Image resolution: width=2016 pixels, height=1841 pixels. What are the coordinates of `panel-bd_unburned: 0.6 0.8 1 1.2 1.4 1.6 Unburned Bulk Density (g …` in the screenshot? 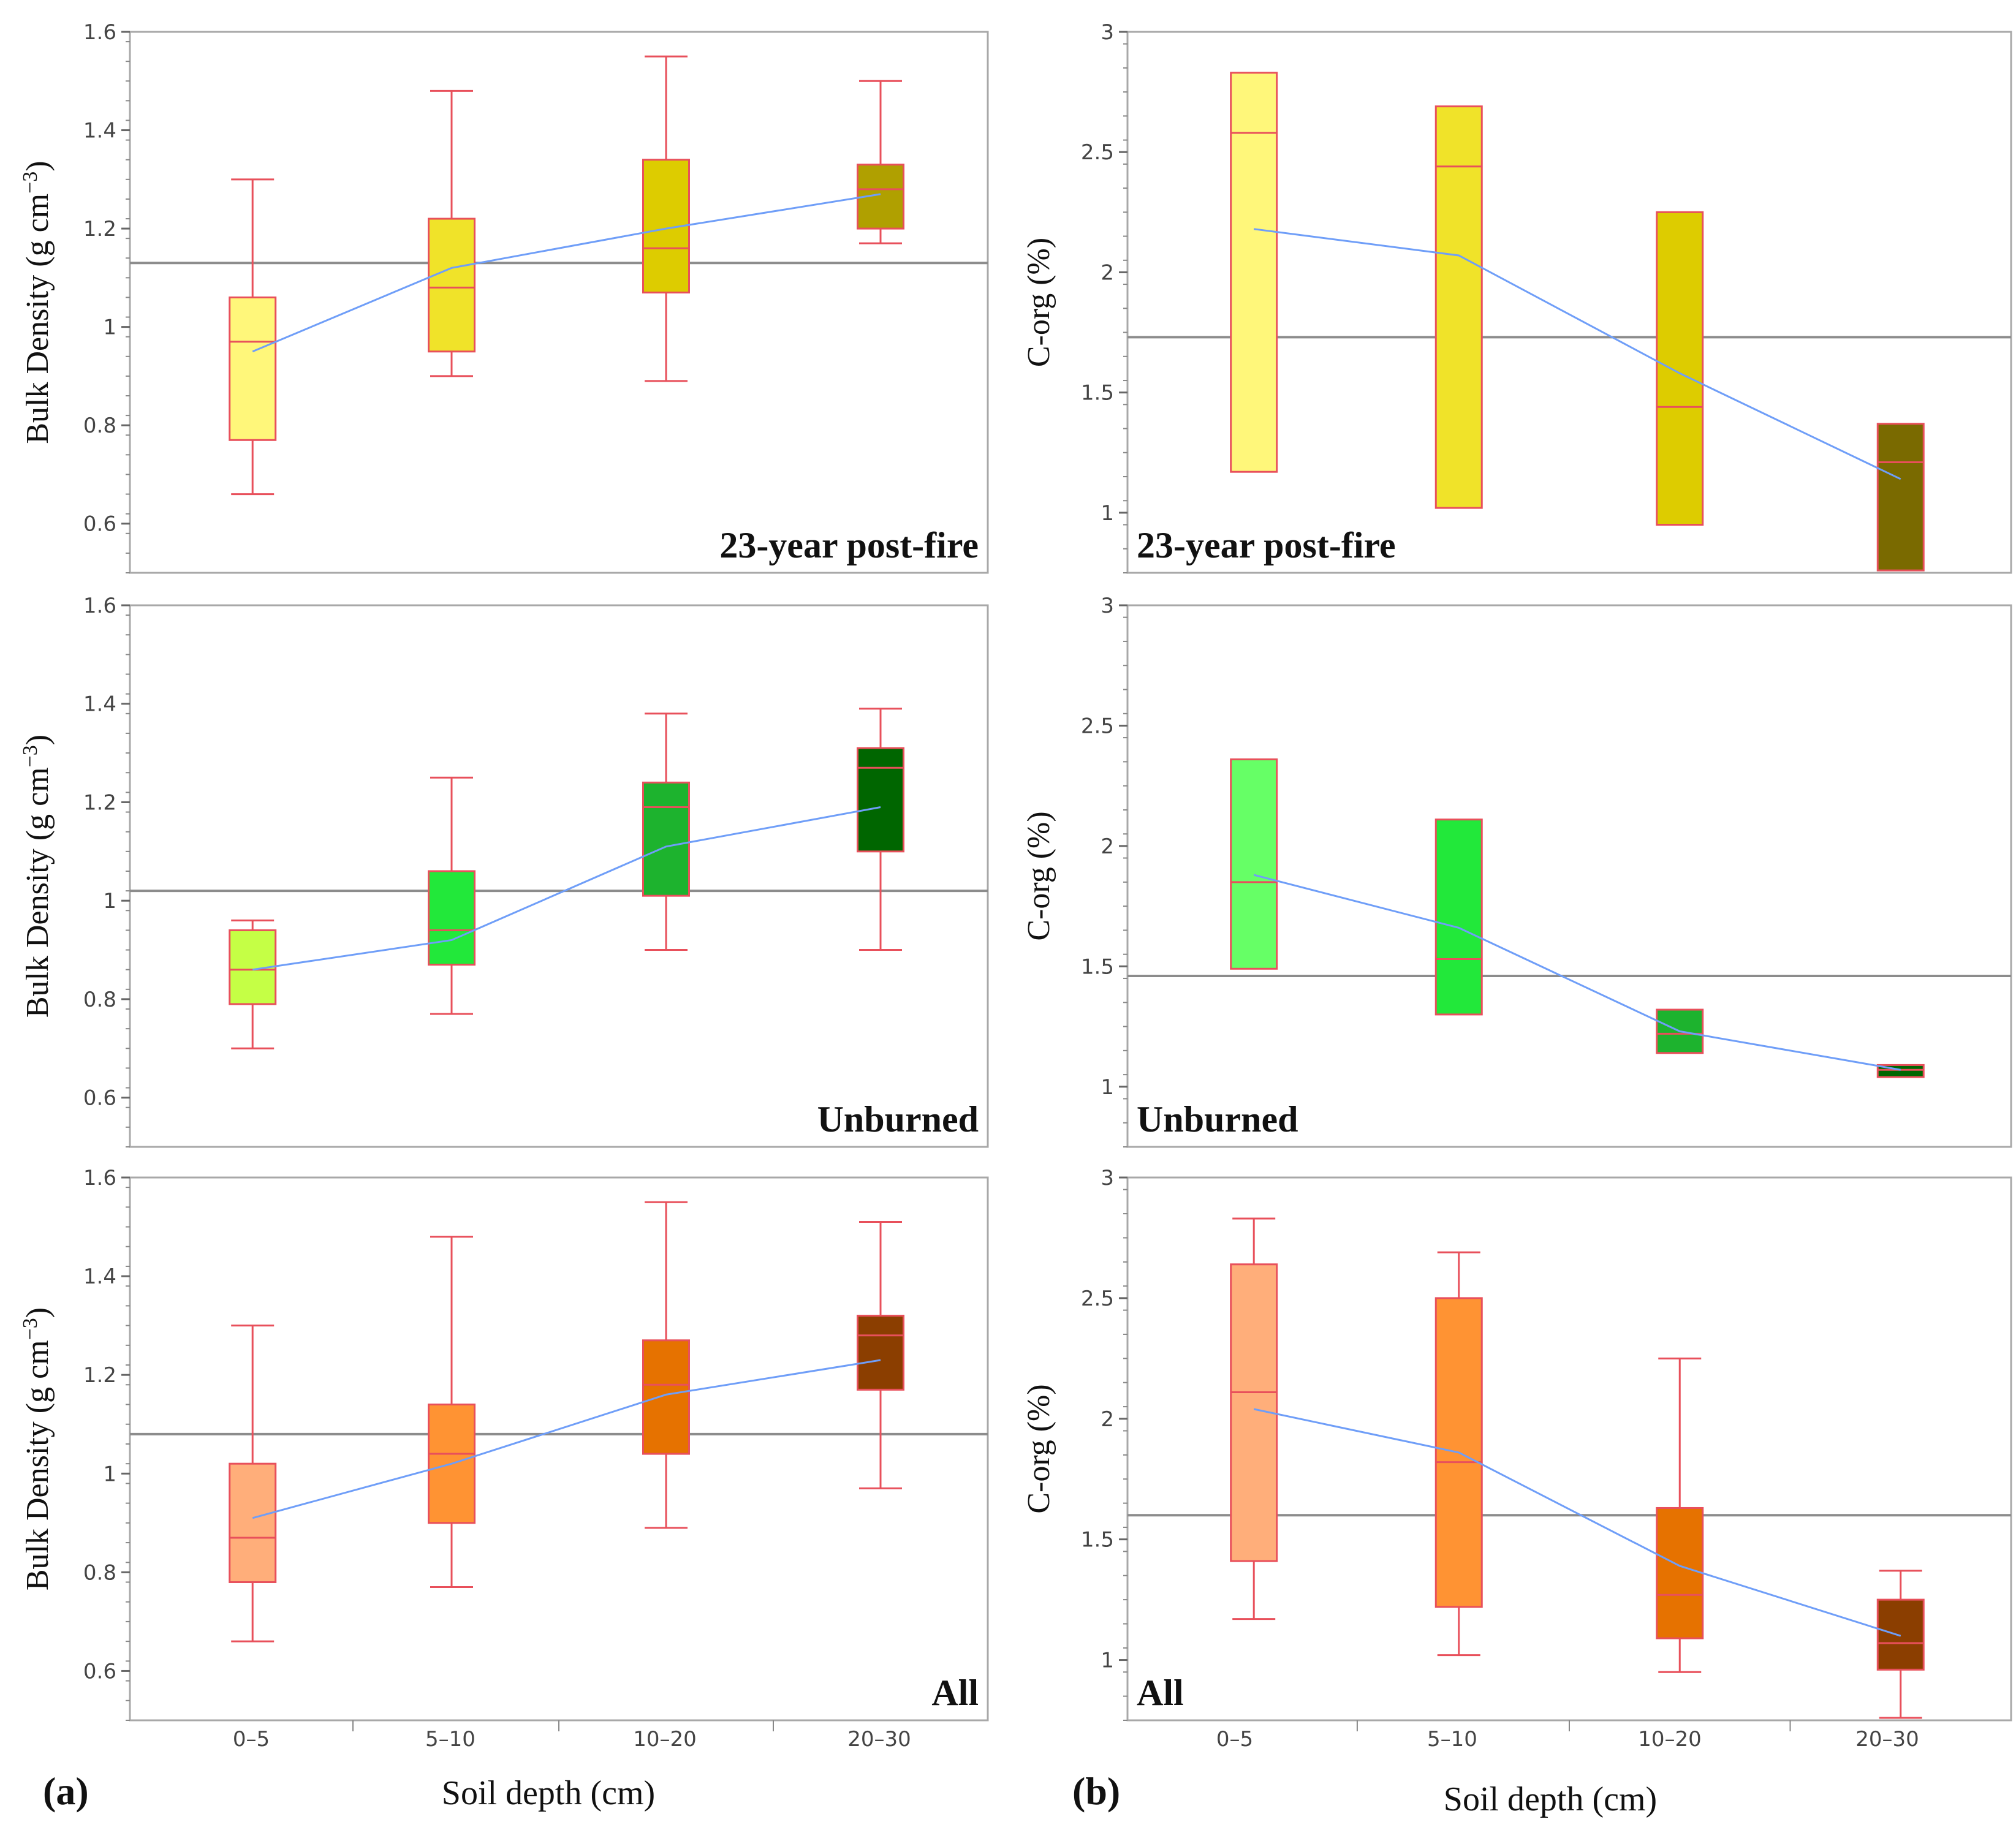 It's located at (504, 871).